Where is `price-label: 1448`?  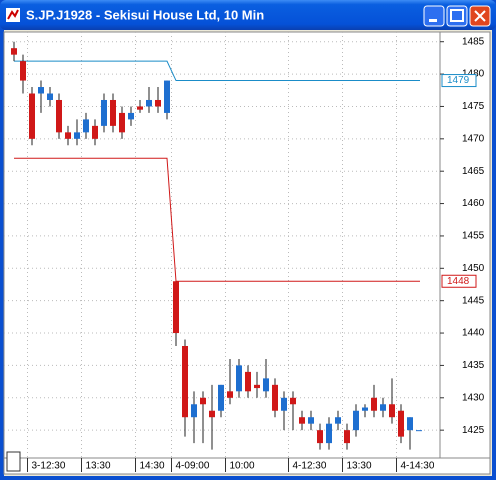
price-label: 1448 is located at coordinates (458, 281).